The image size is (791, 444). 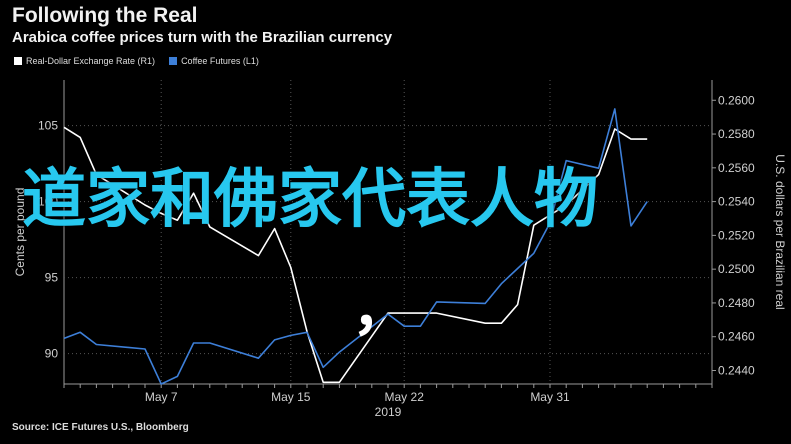 What do you see at coordinates (310, 200) in the screenshot?
I see `overlay-watermark-text: 道家和佛家代表人物` at bounding box center [310, 200].